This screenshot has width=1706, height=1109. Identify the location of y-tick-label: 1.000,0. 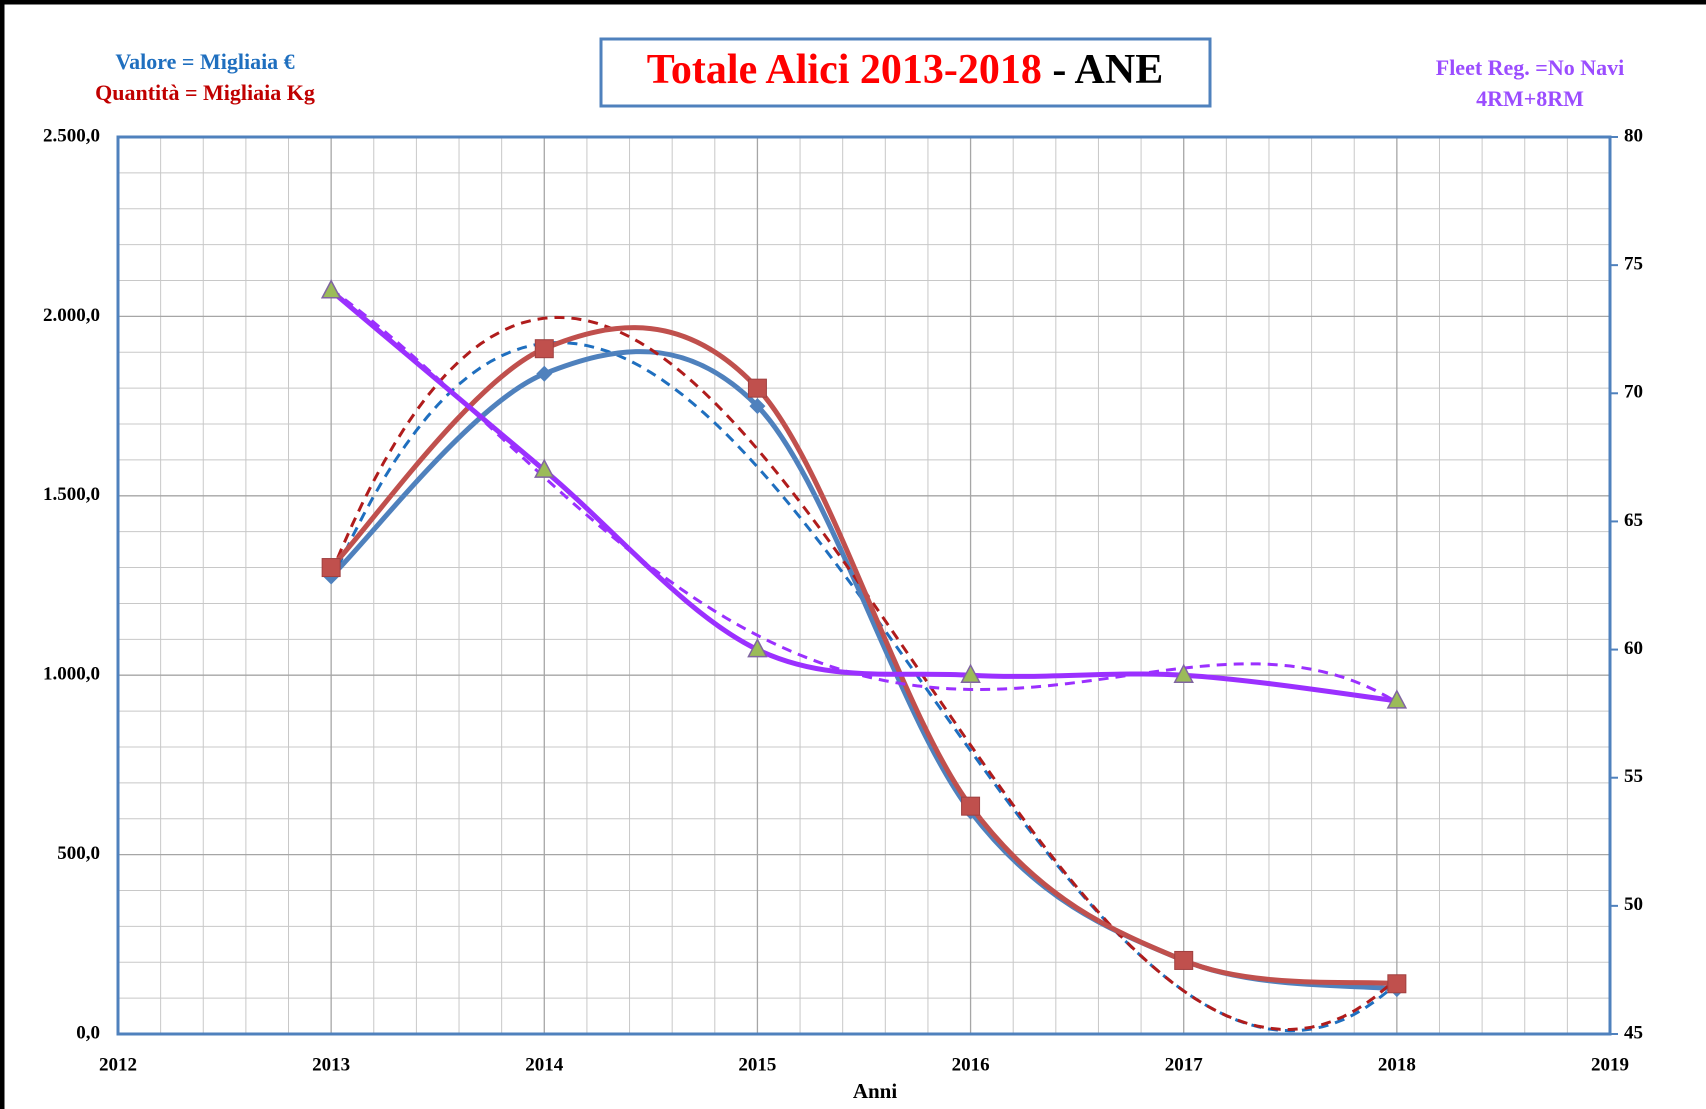
(71, 674).